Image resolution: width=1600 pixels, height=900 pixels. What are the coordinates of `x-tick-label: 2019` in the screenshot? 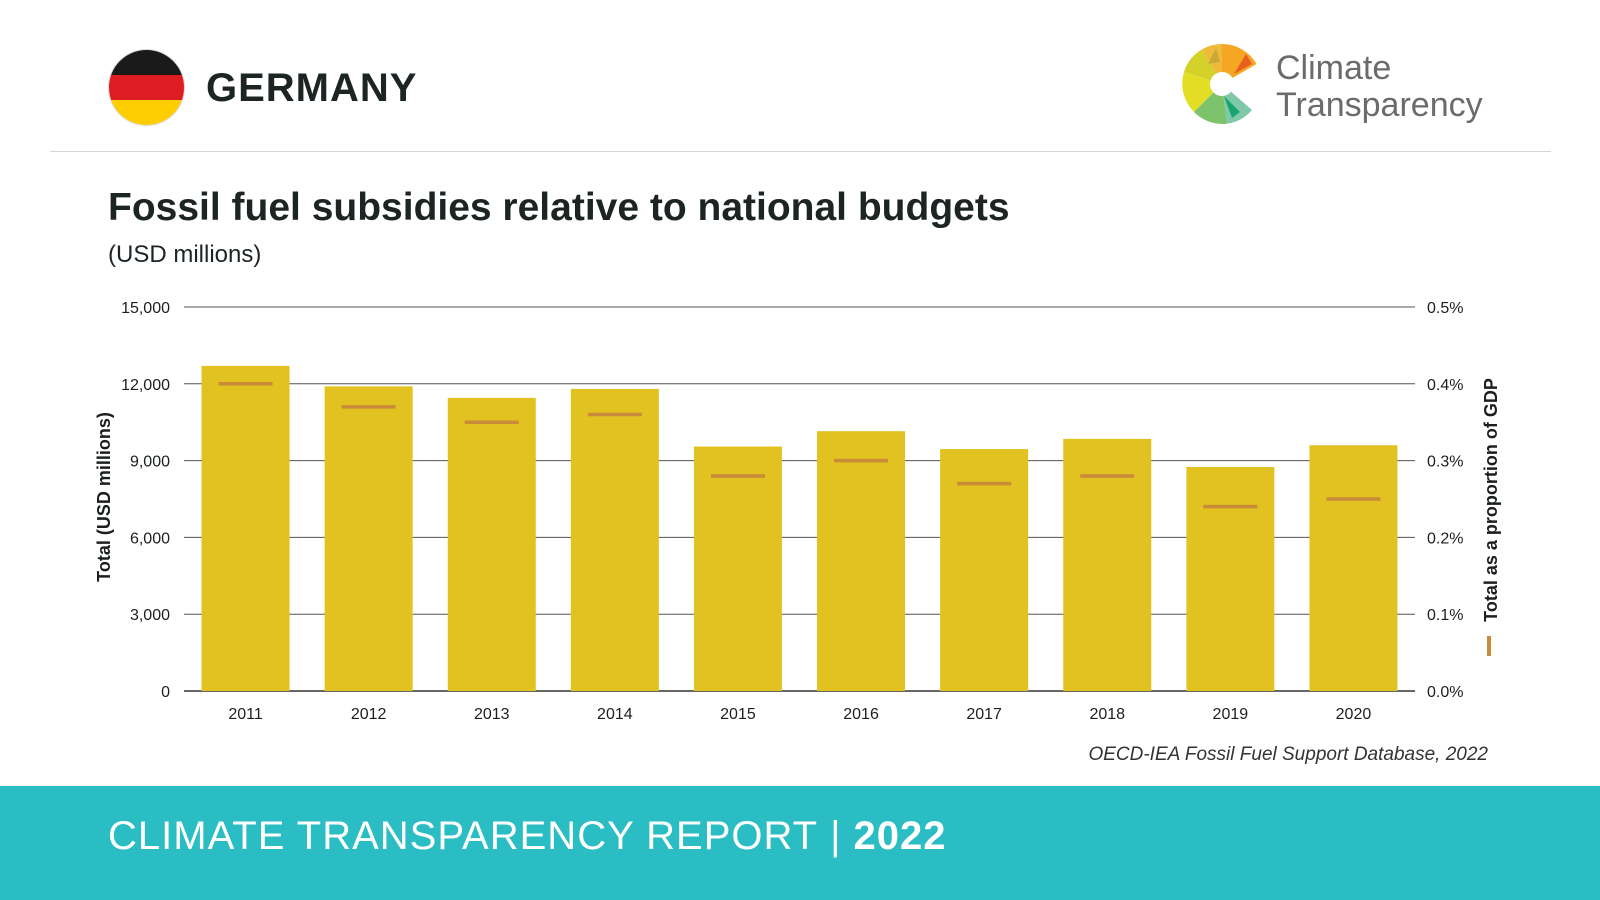 It's located at (1231, 714).